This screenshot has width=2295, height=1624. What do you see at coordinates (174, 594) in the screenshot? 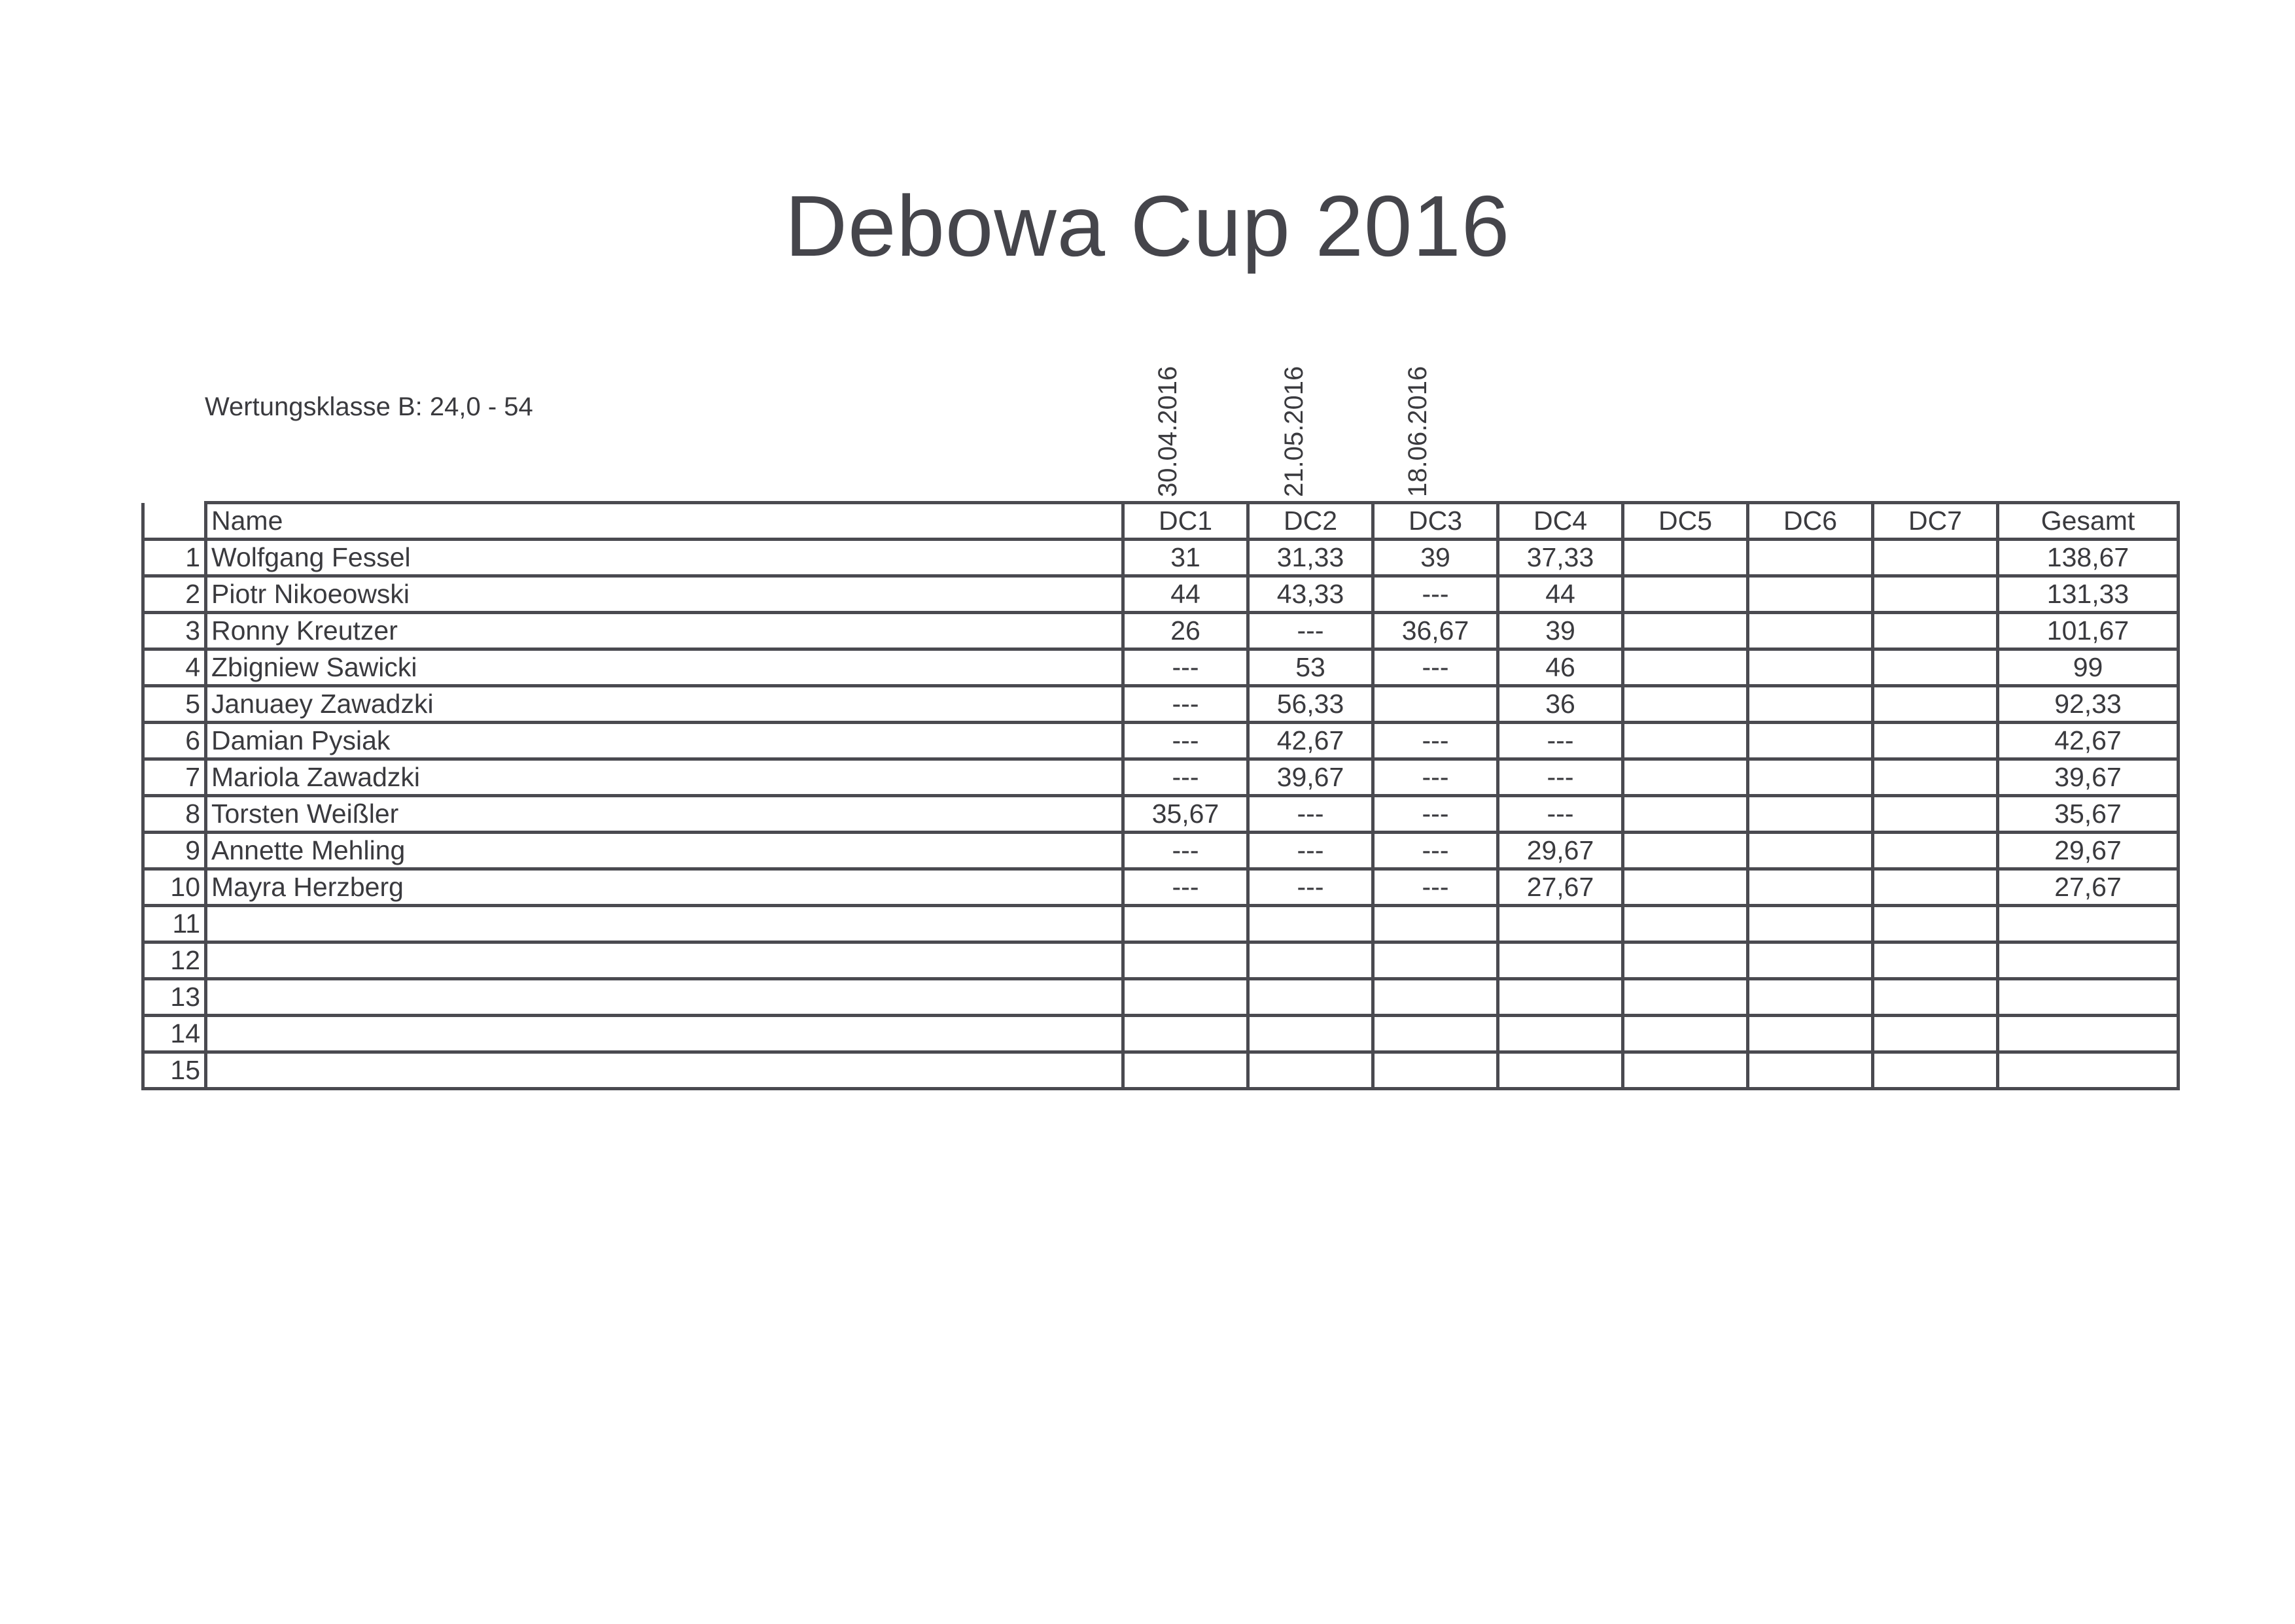
I see `cell-rank: 2` at bounding box center [174, 594].